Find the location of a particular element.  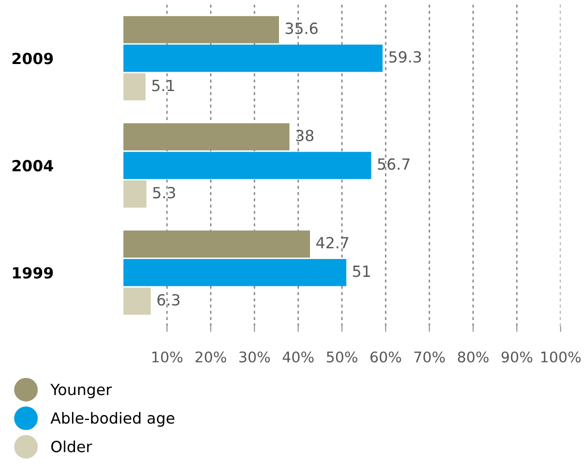

data-label: 51 is located at coordinates (361, 272).